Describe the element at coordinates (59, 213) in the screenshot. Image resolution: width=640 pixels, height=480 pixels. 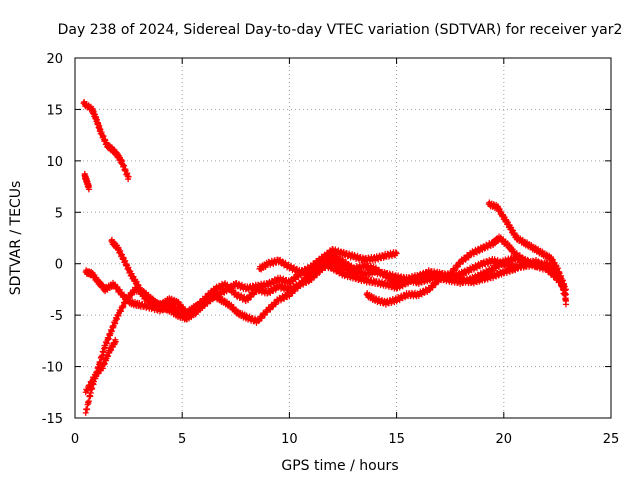
I see `y-tick-label: 5` at that location.